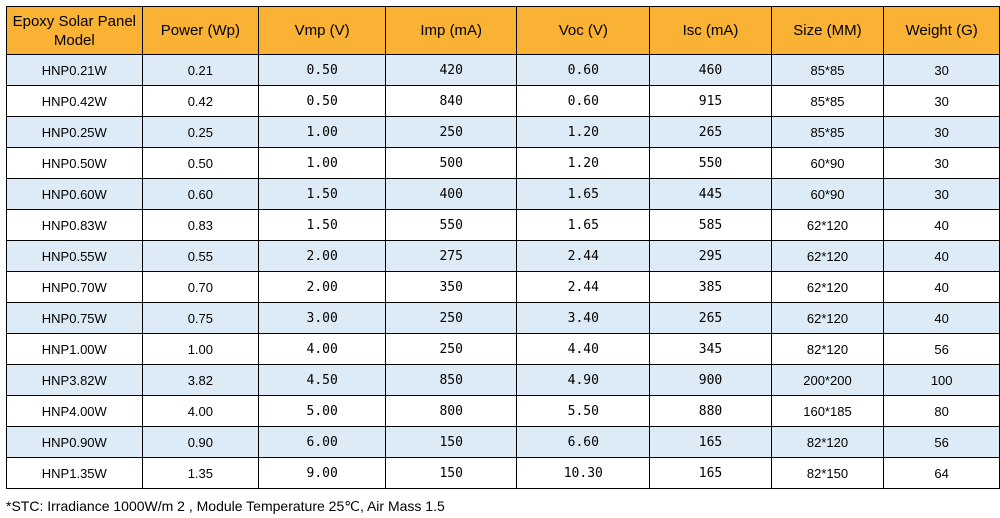  What do you see at coordinates (941, 473) in the screenshot?
I see `weight-cell: 64` at bounding box center [941, 473].